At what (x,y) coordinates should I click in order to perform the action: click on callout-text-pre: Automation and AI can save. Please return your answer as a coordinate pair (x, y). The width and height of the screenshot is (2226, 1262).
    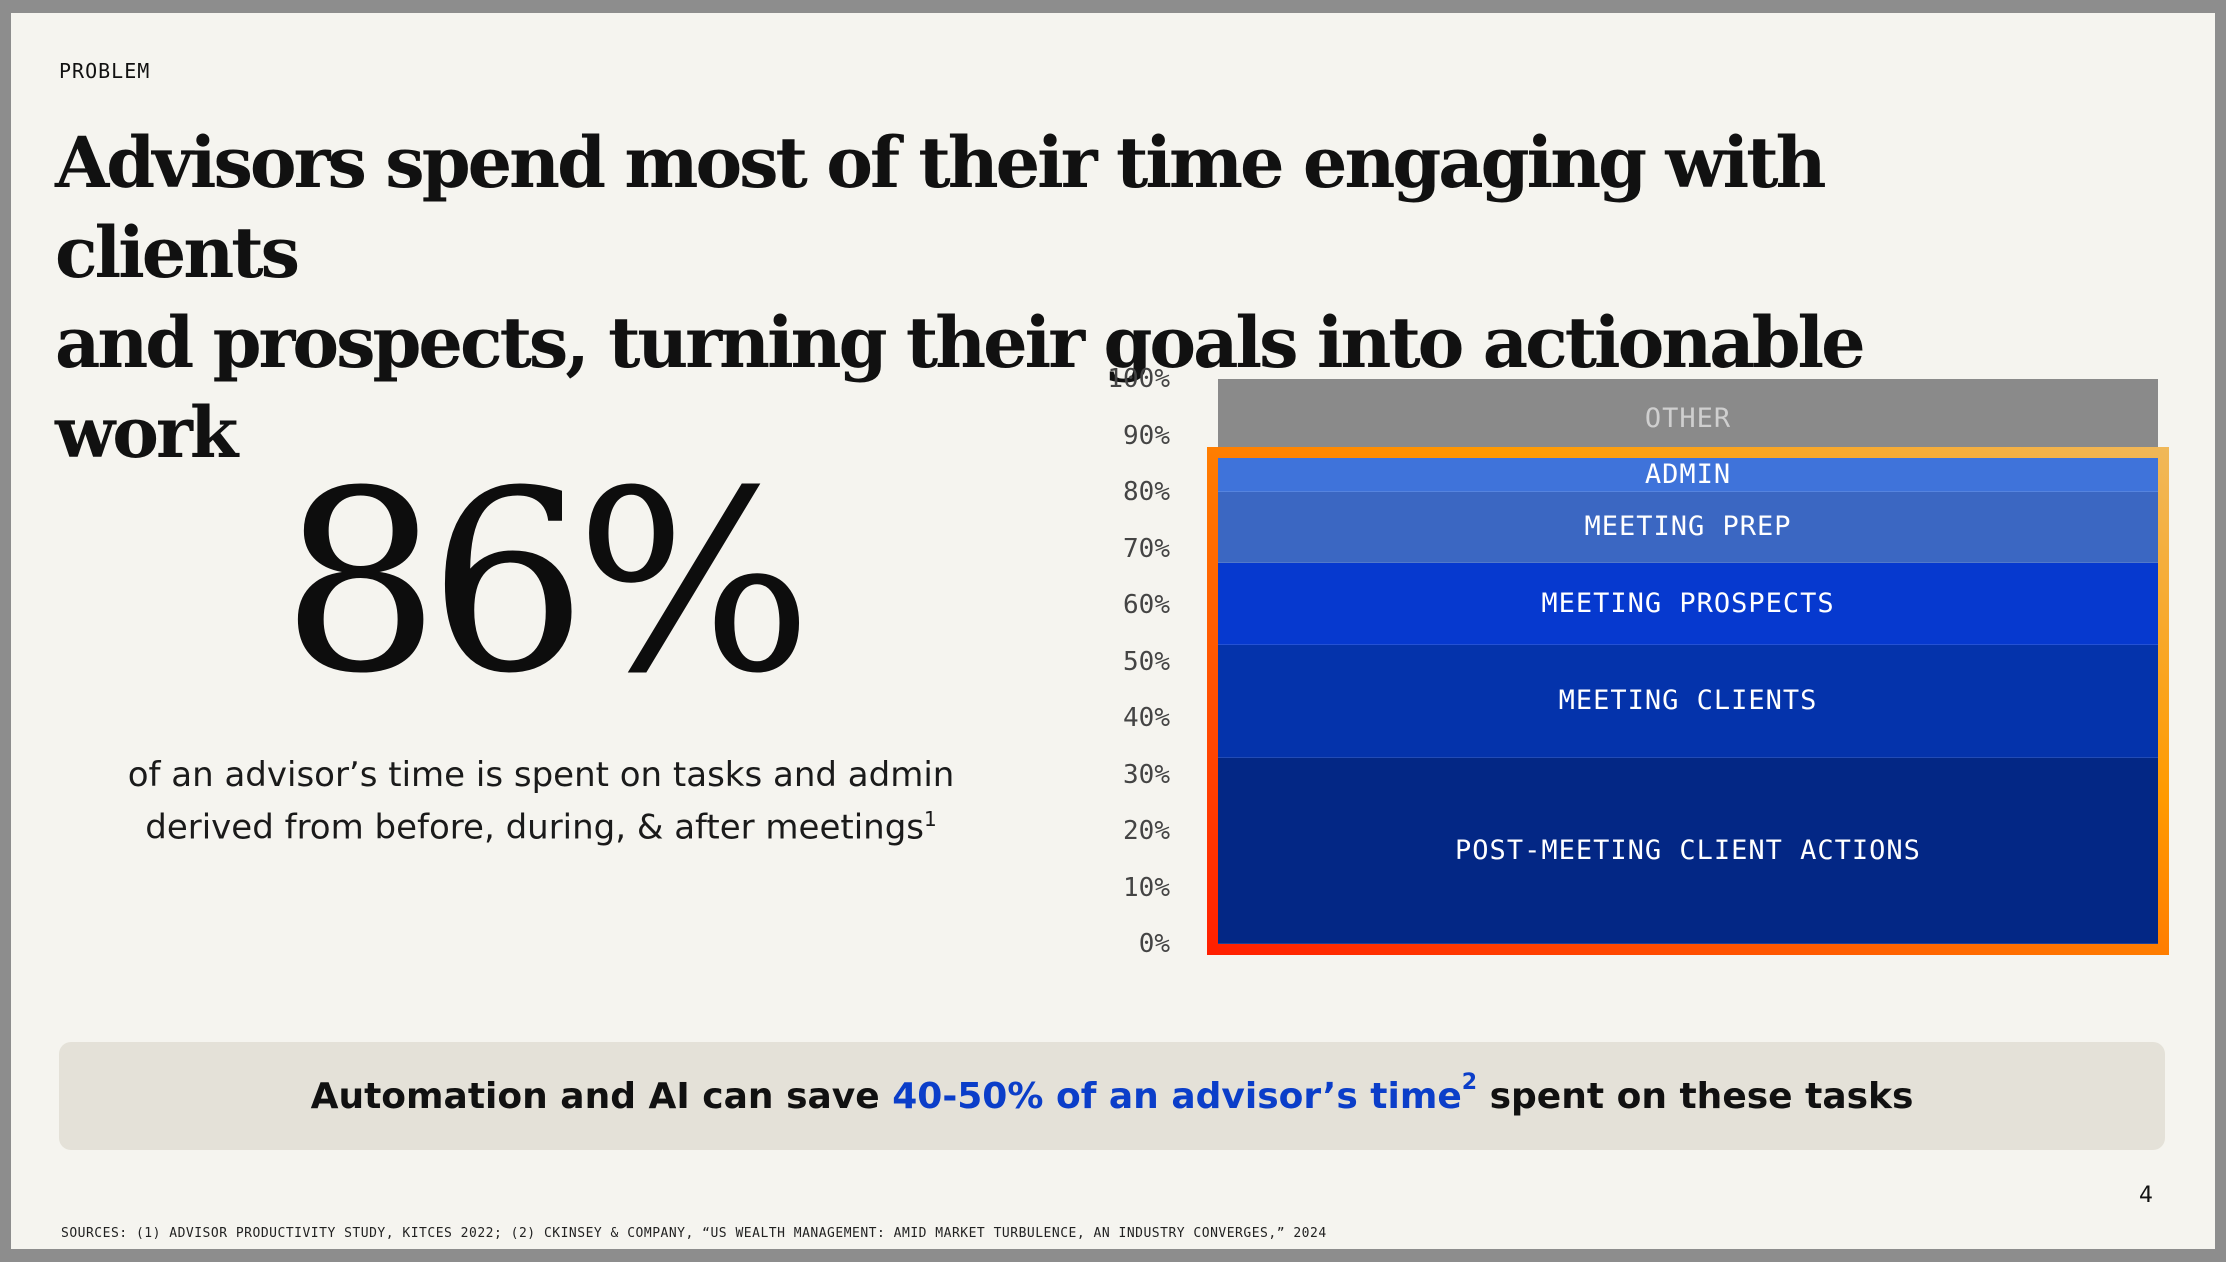
    Looking at the image, I should click on (601, 1096).